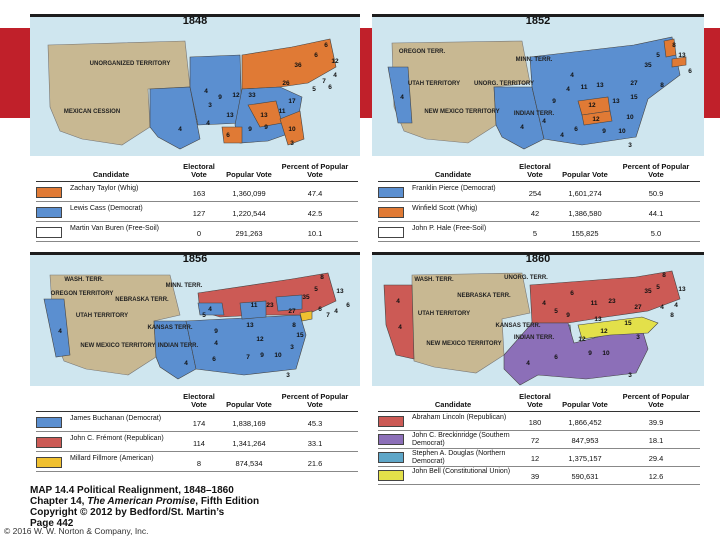  What do you see at coordinates (249, 233) in the screenshot?
I see `popular-vote: 291,263` at bounding box center [249, 233].